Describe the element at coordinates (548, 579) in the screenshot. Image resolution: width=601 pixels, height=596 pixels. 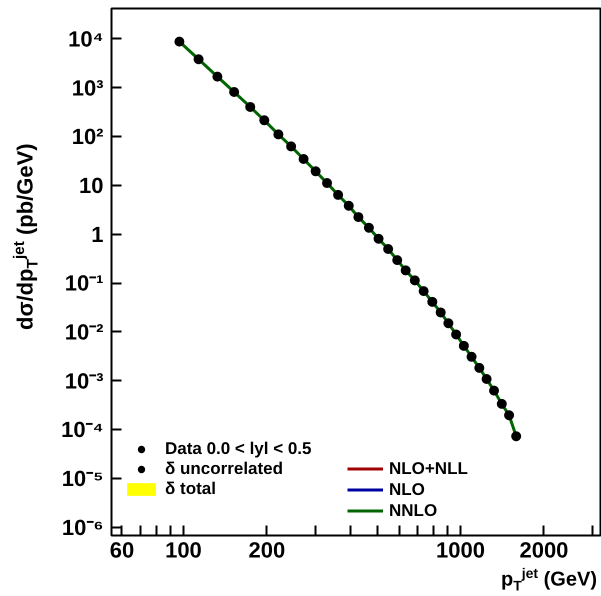
I see `x-axis-title: p$_{T}$$^{jet}$ (GeV)` at that location.